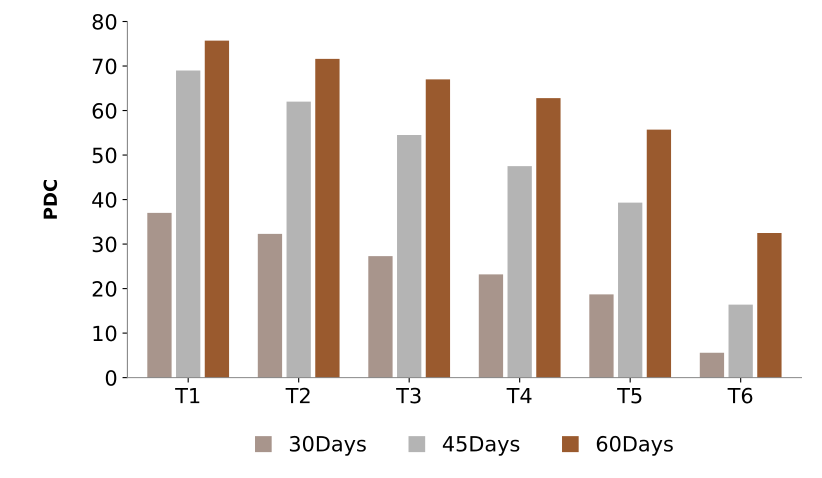 Image resolution: width=822 pixels, height=478 pixels. I want to click on y-tick-label: 30, so click(104, 244).